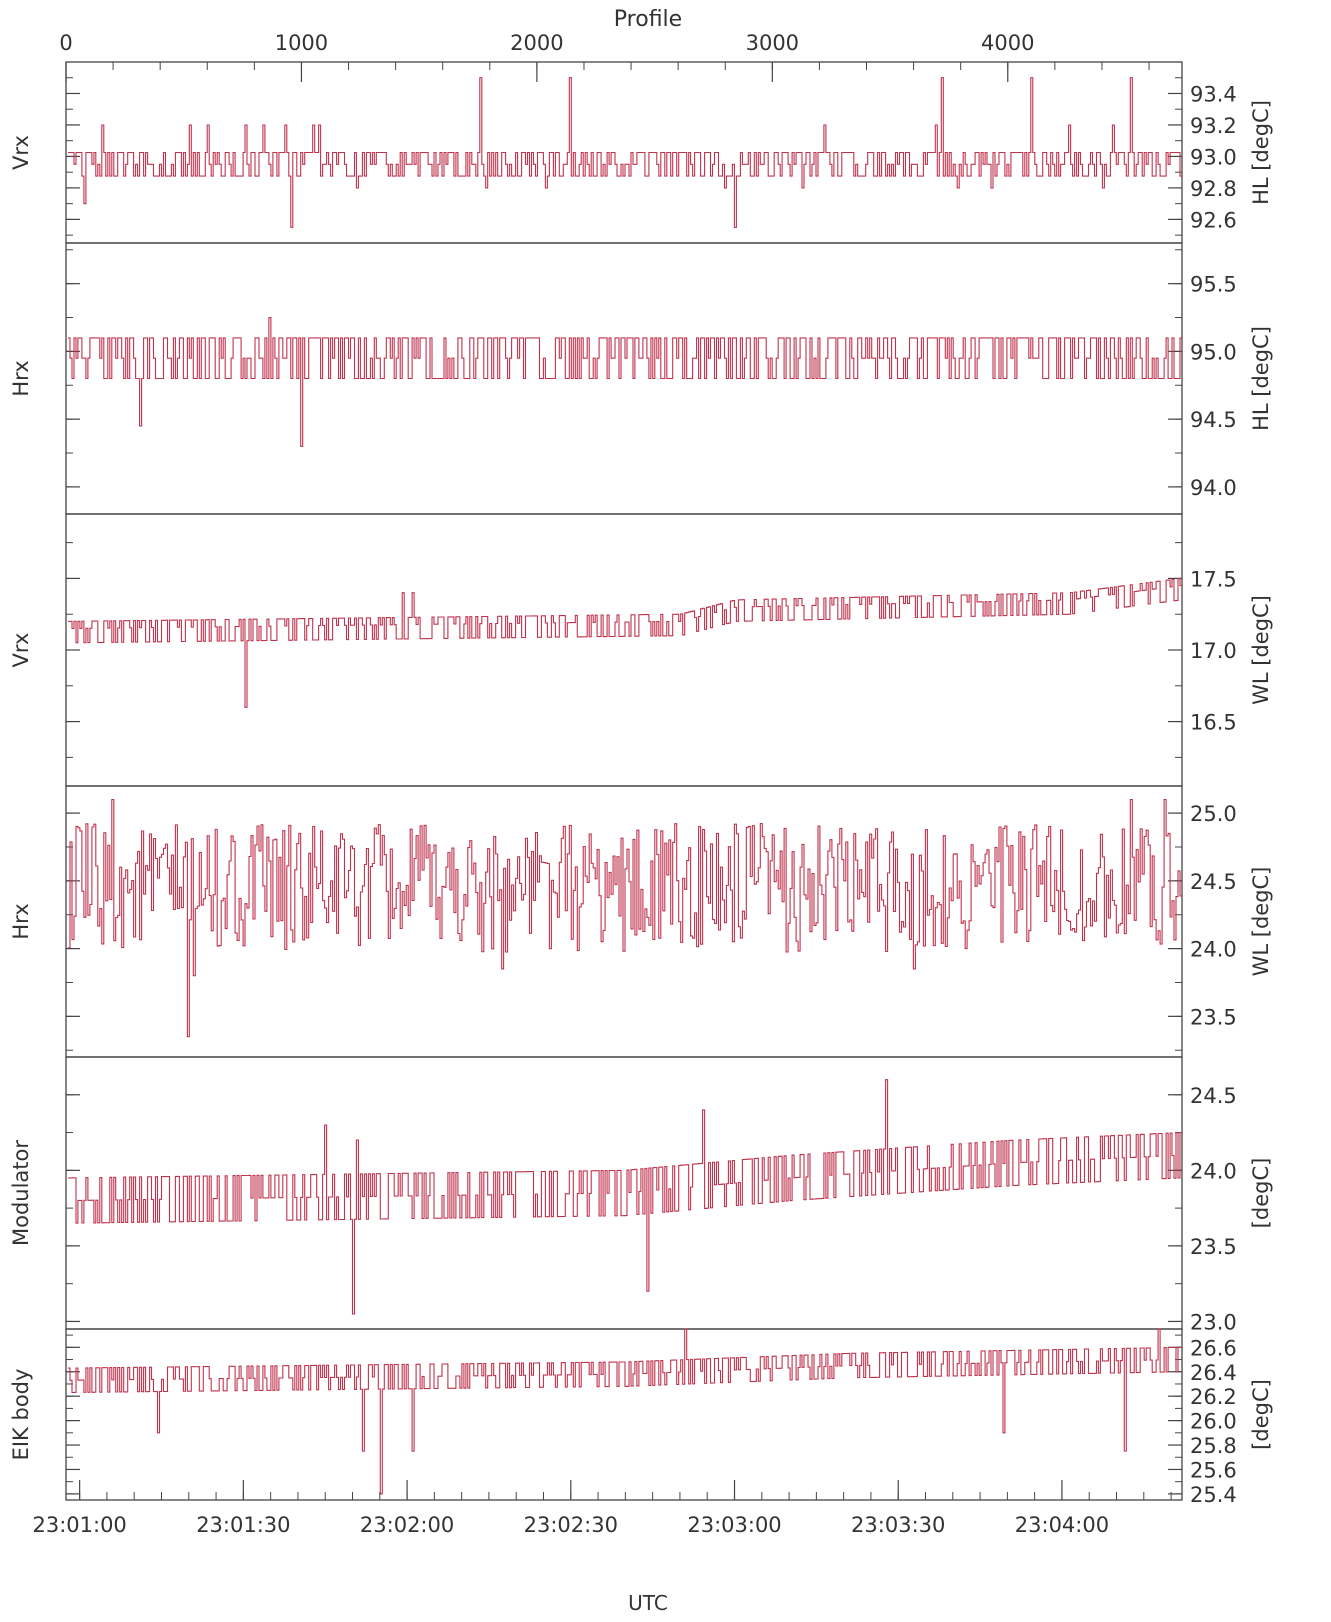 The image size is (1331, 1622). Describe the element at coordinates (1213, 1422) in the screenshot. I see `y-tick-label: 26.0` at that location.